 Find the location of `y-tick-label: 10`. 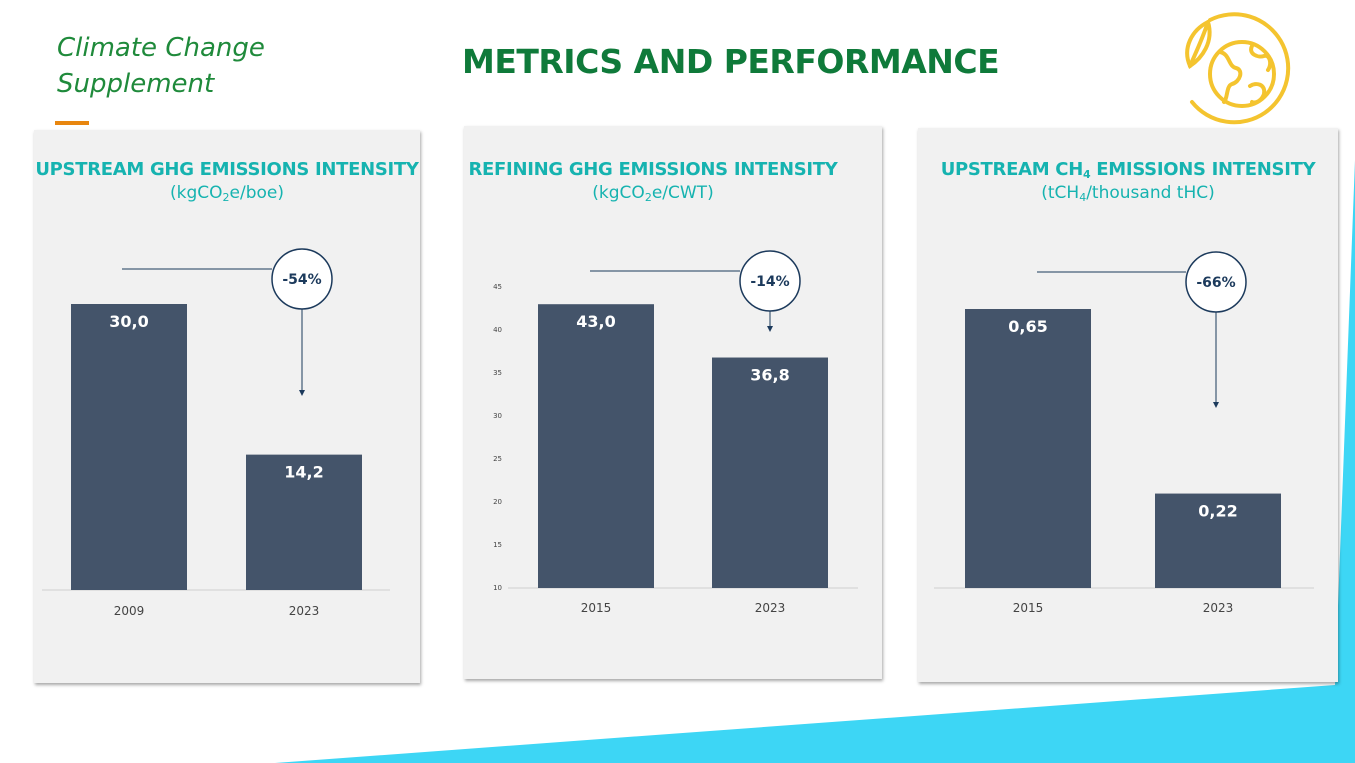

y-tick-label: 10 is located at coordinates (497, 588).